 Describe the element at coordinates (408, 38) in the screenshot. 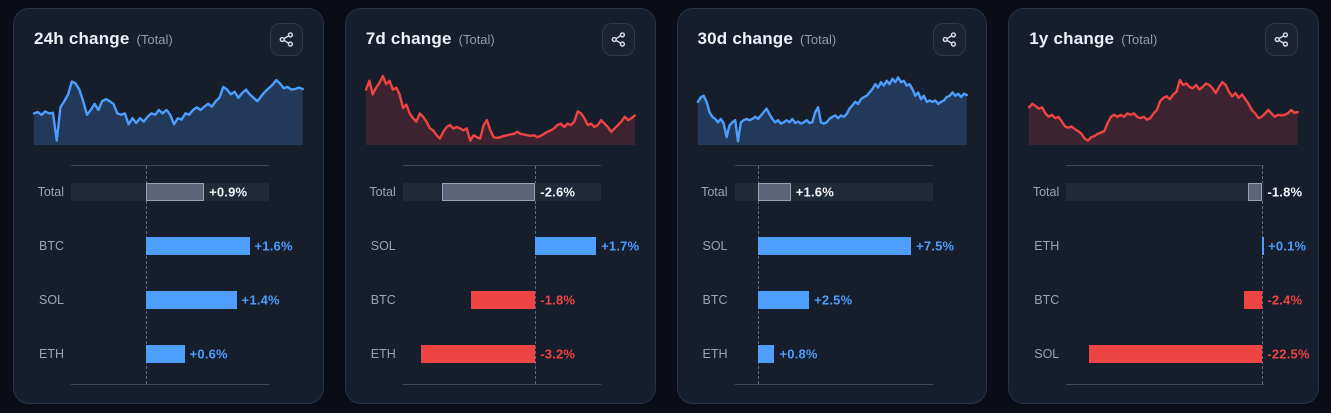

I see `card-title: 7d change` at that location.